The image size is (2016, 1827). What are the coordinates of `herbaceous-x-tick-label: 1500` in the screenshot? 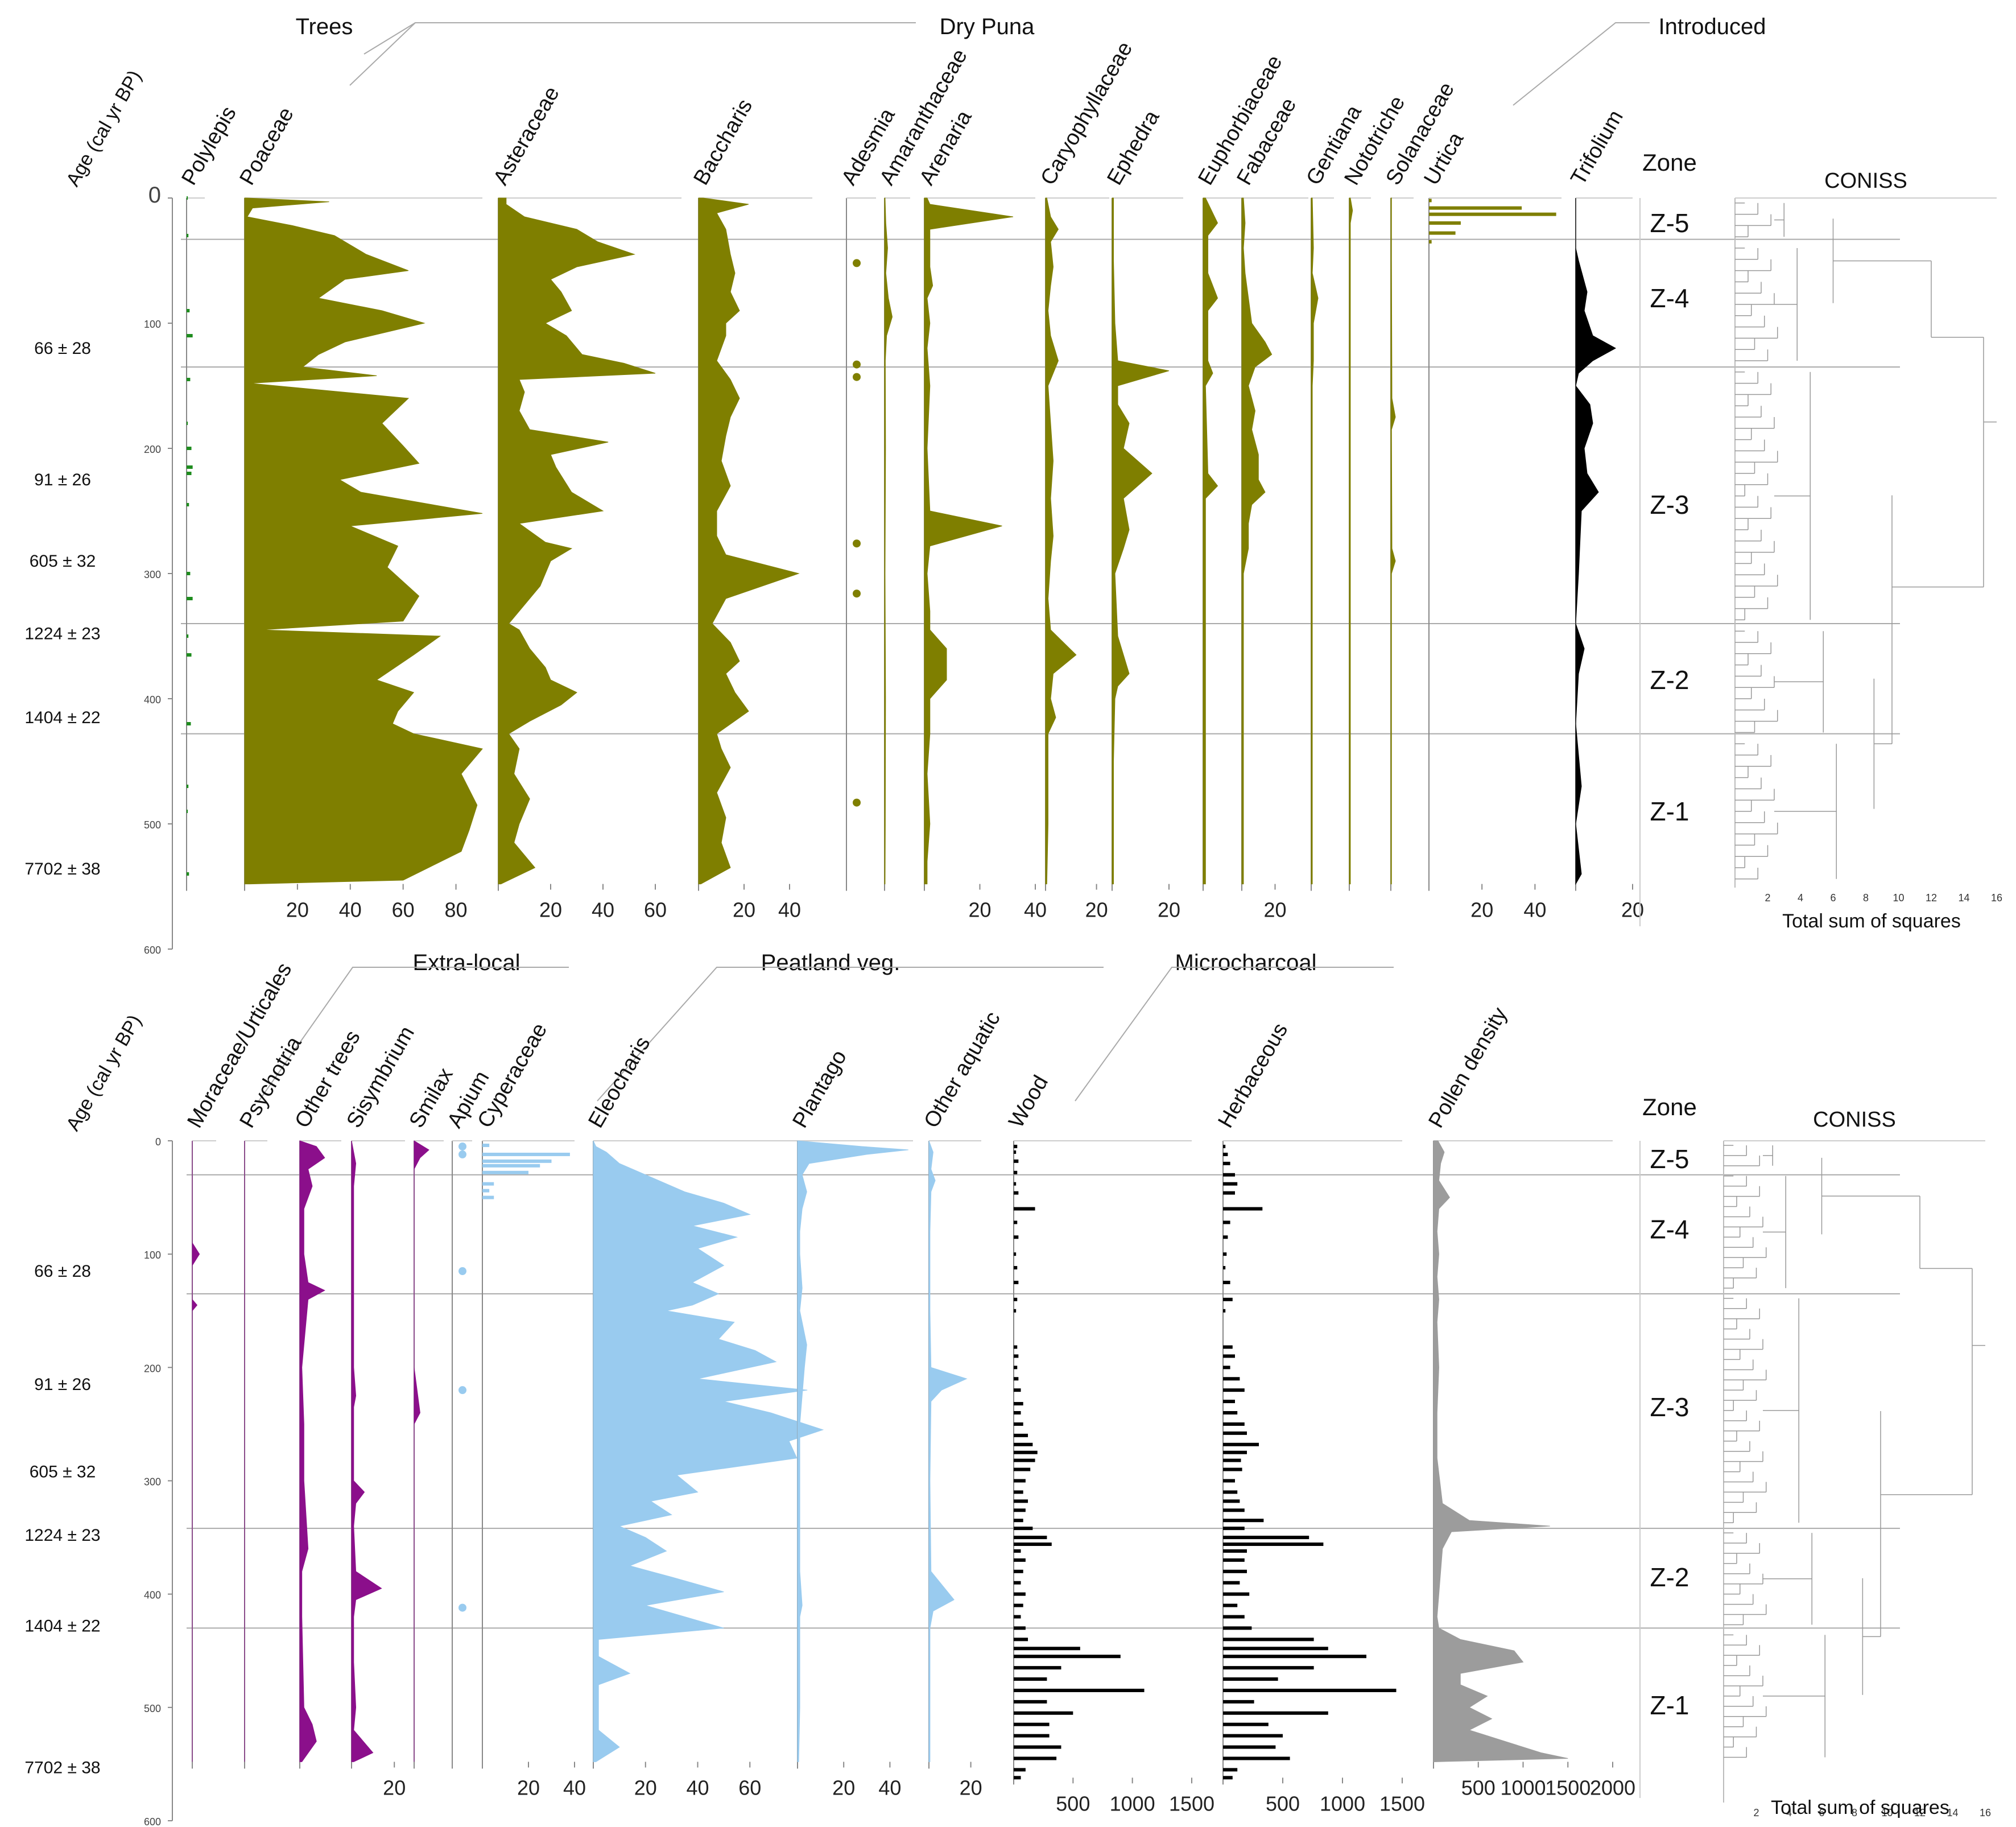 It's located at (1402, 1803).